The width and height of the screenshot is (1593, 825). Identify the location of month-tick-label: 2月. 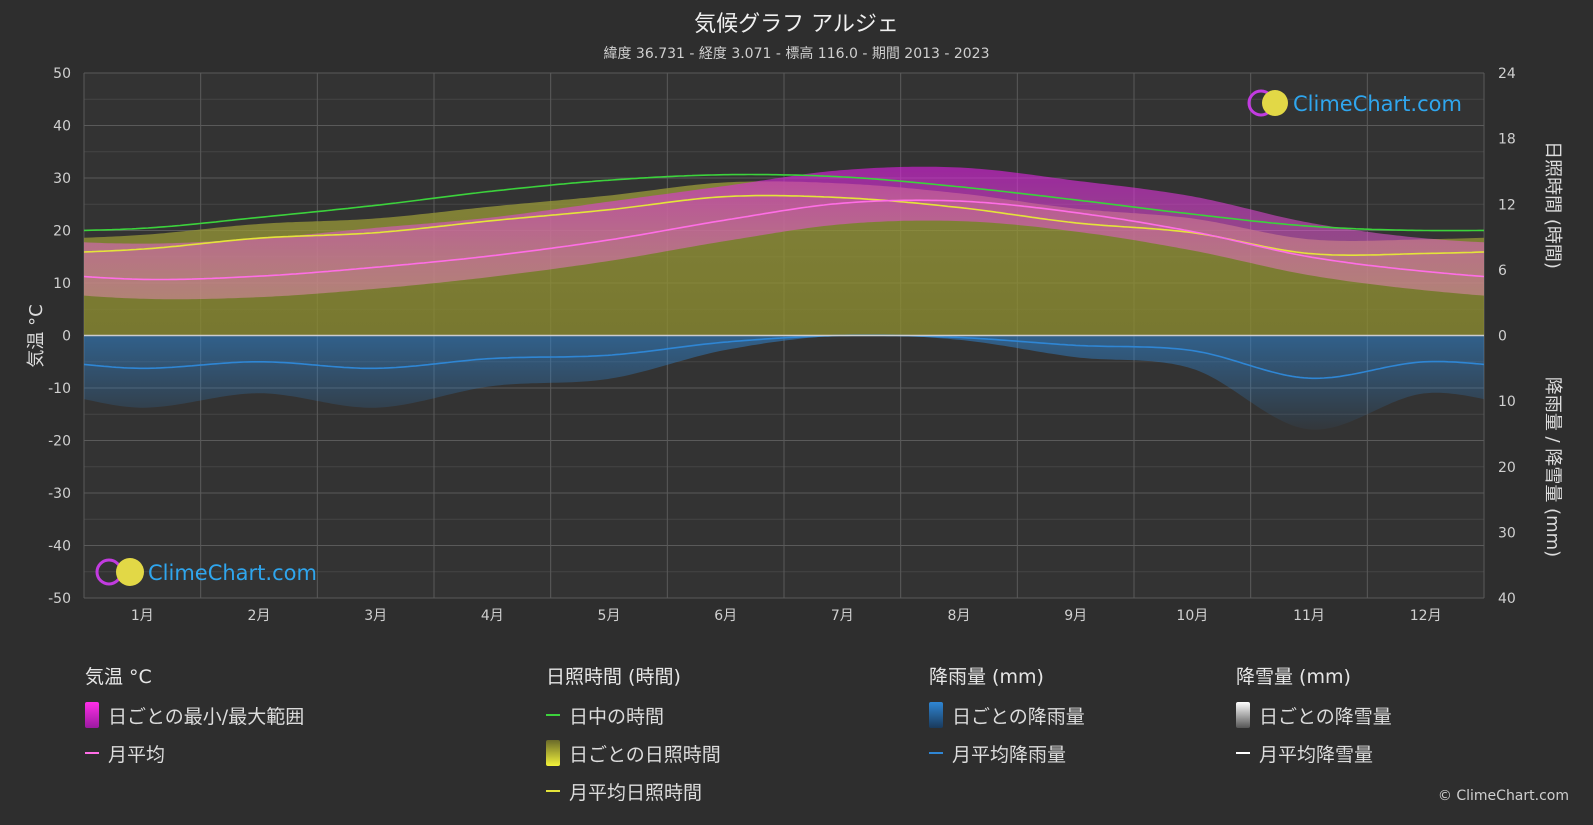
(259, 616).